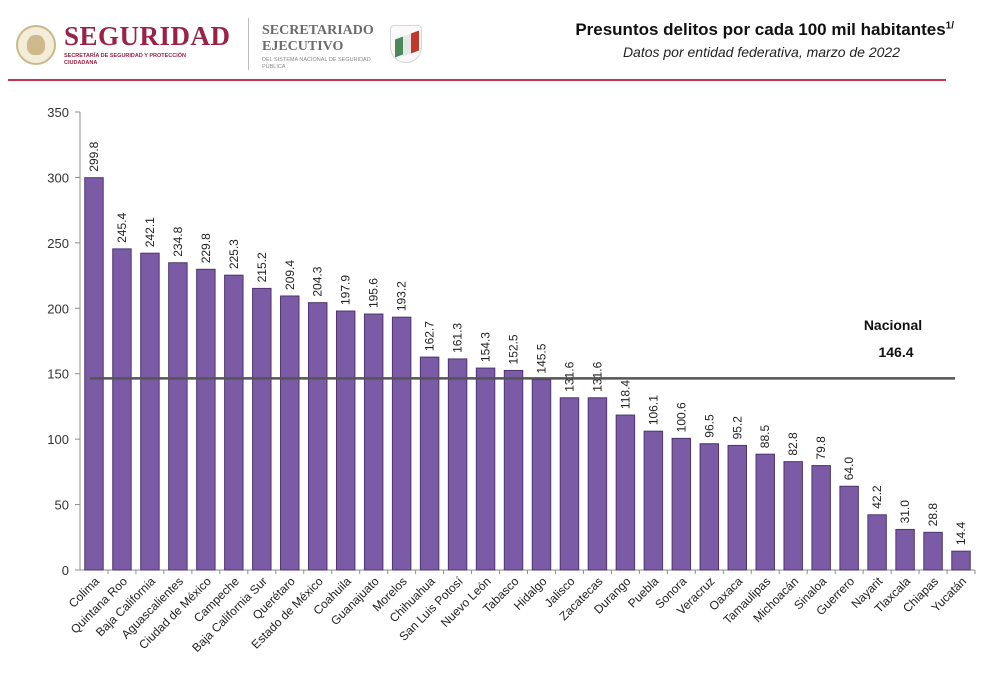 The width and height of the screenshot is (996, 688). Describe the element at coordinates (234, 254) in the screenshot. I see `bar-value-label: 225.3` at that location.